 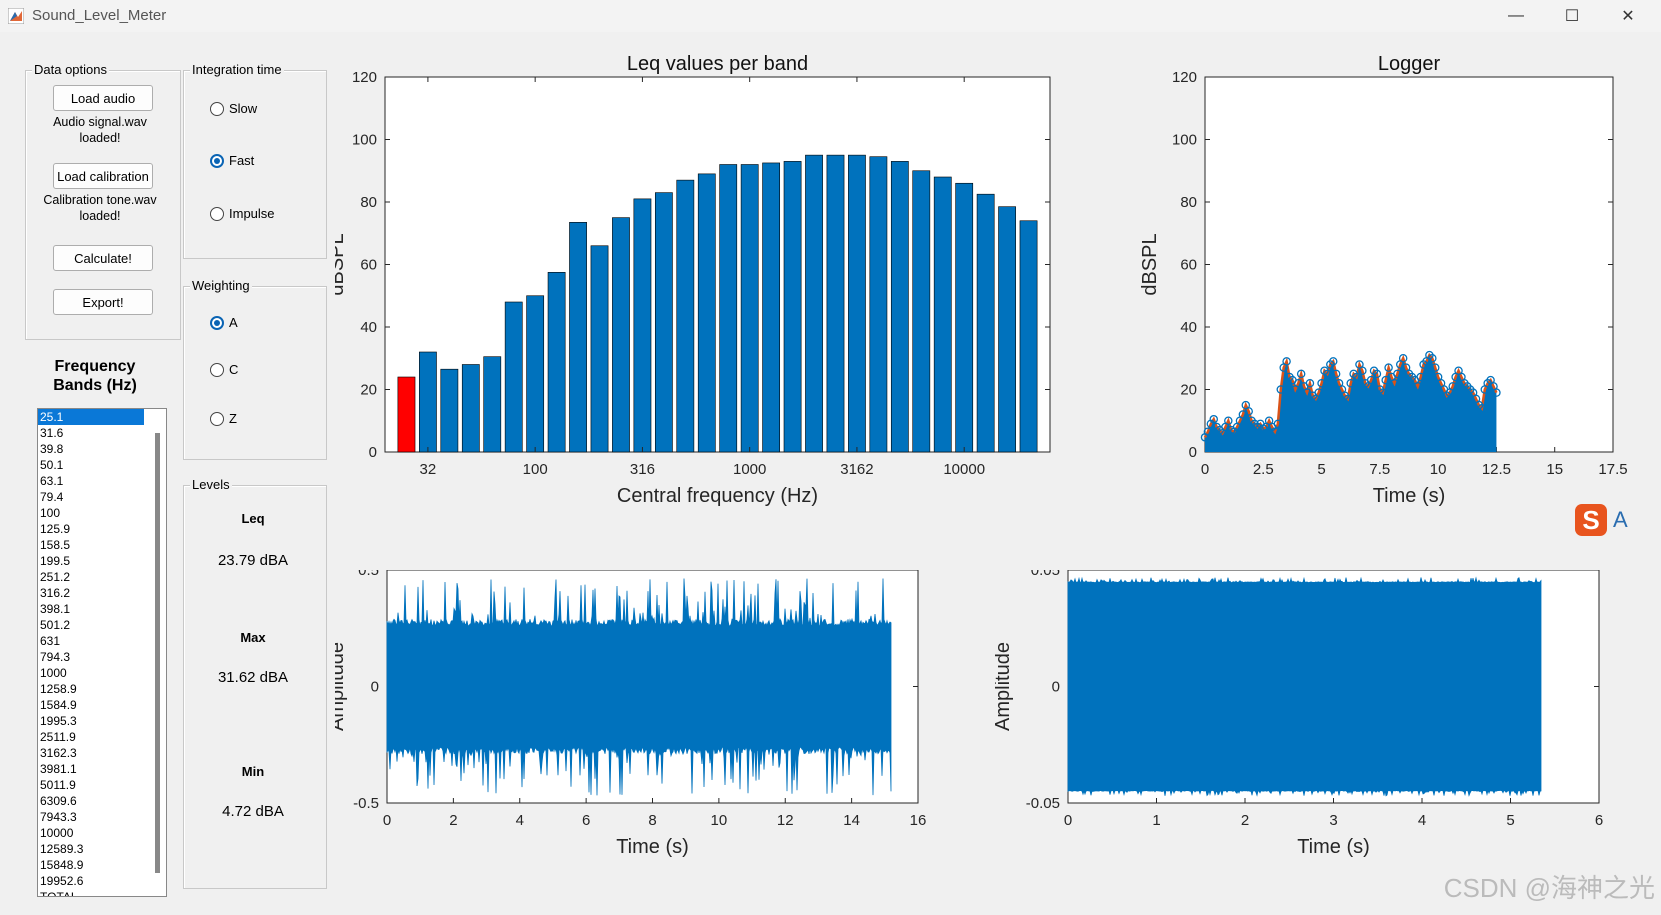 What do you see at coordinates (50, 641) in the screenshot?
I see `frequency-band-item: 631` at bounding box center [50, 641].